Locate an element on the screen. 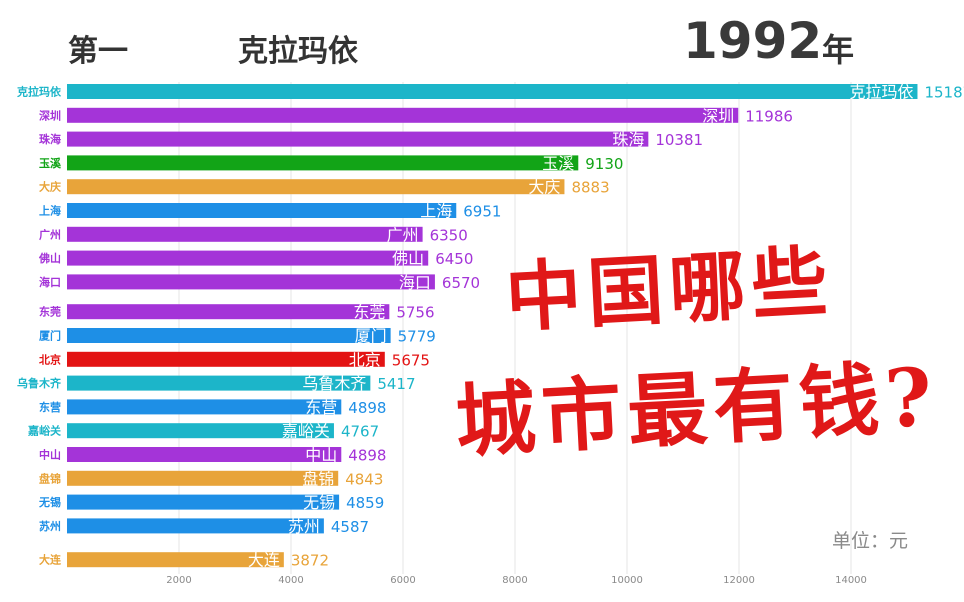 The height and width of the screenshot is (602, 964). bar-inner-label: 中山 is located at coordinates (321, 455).